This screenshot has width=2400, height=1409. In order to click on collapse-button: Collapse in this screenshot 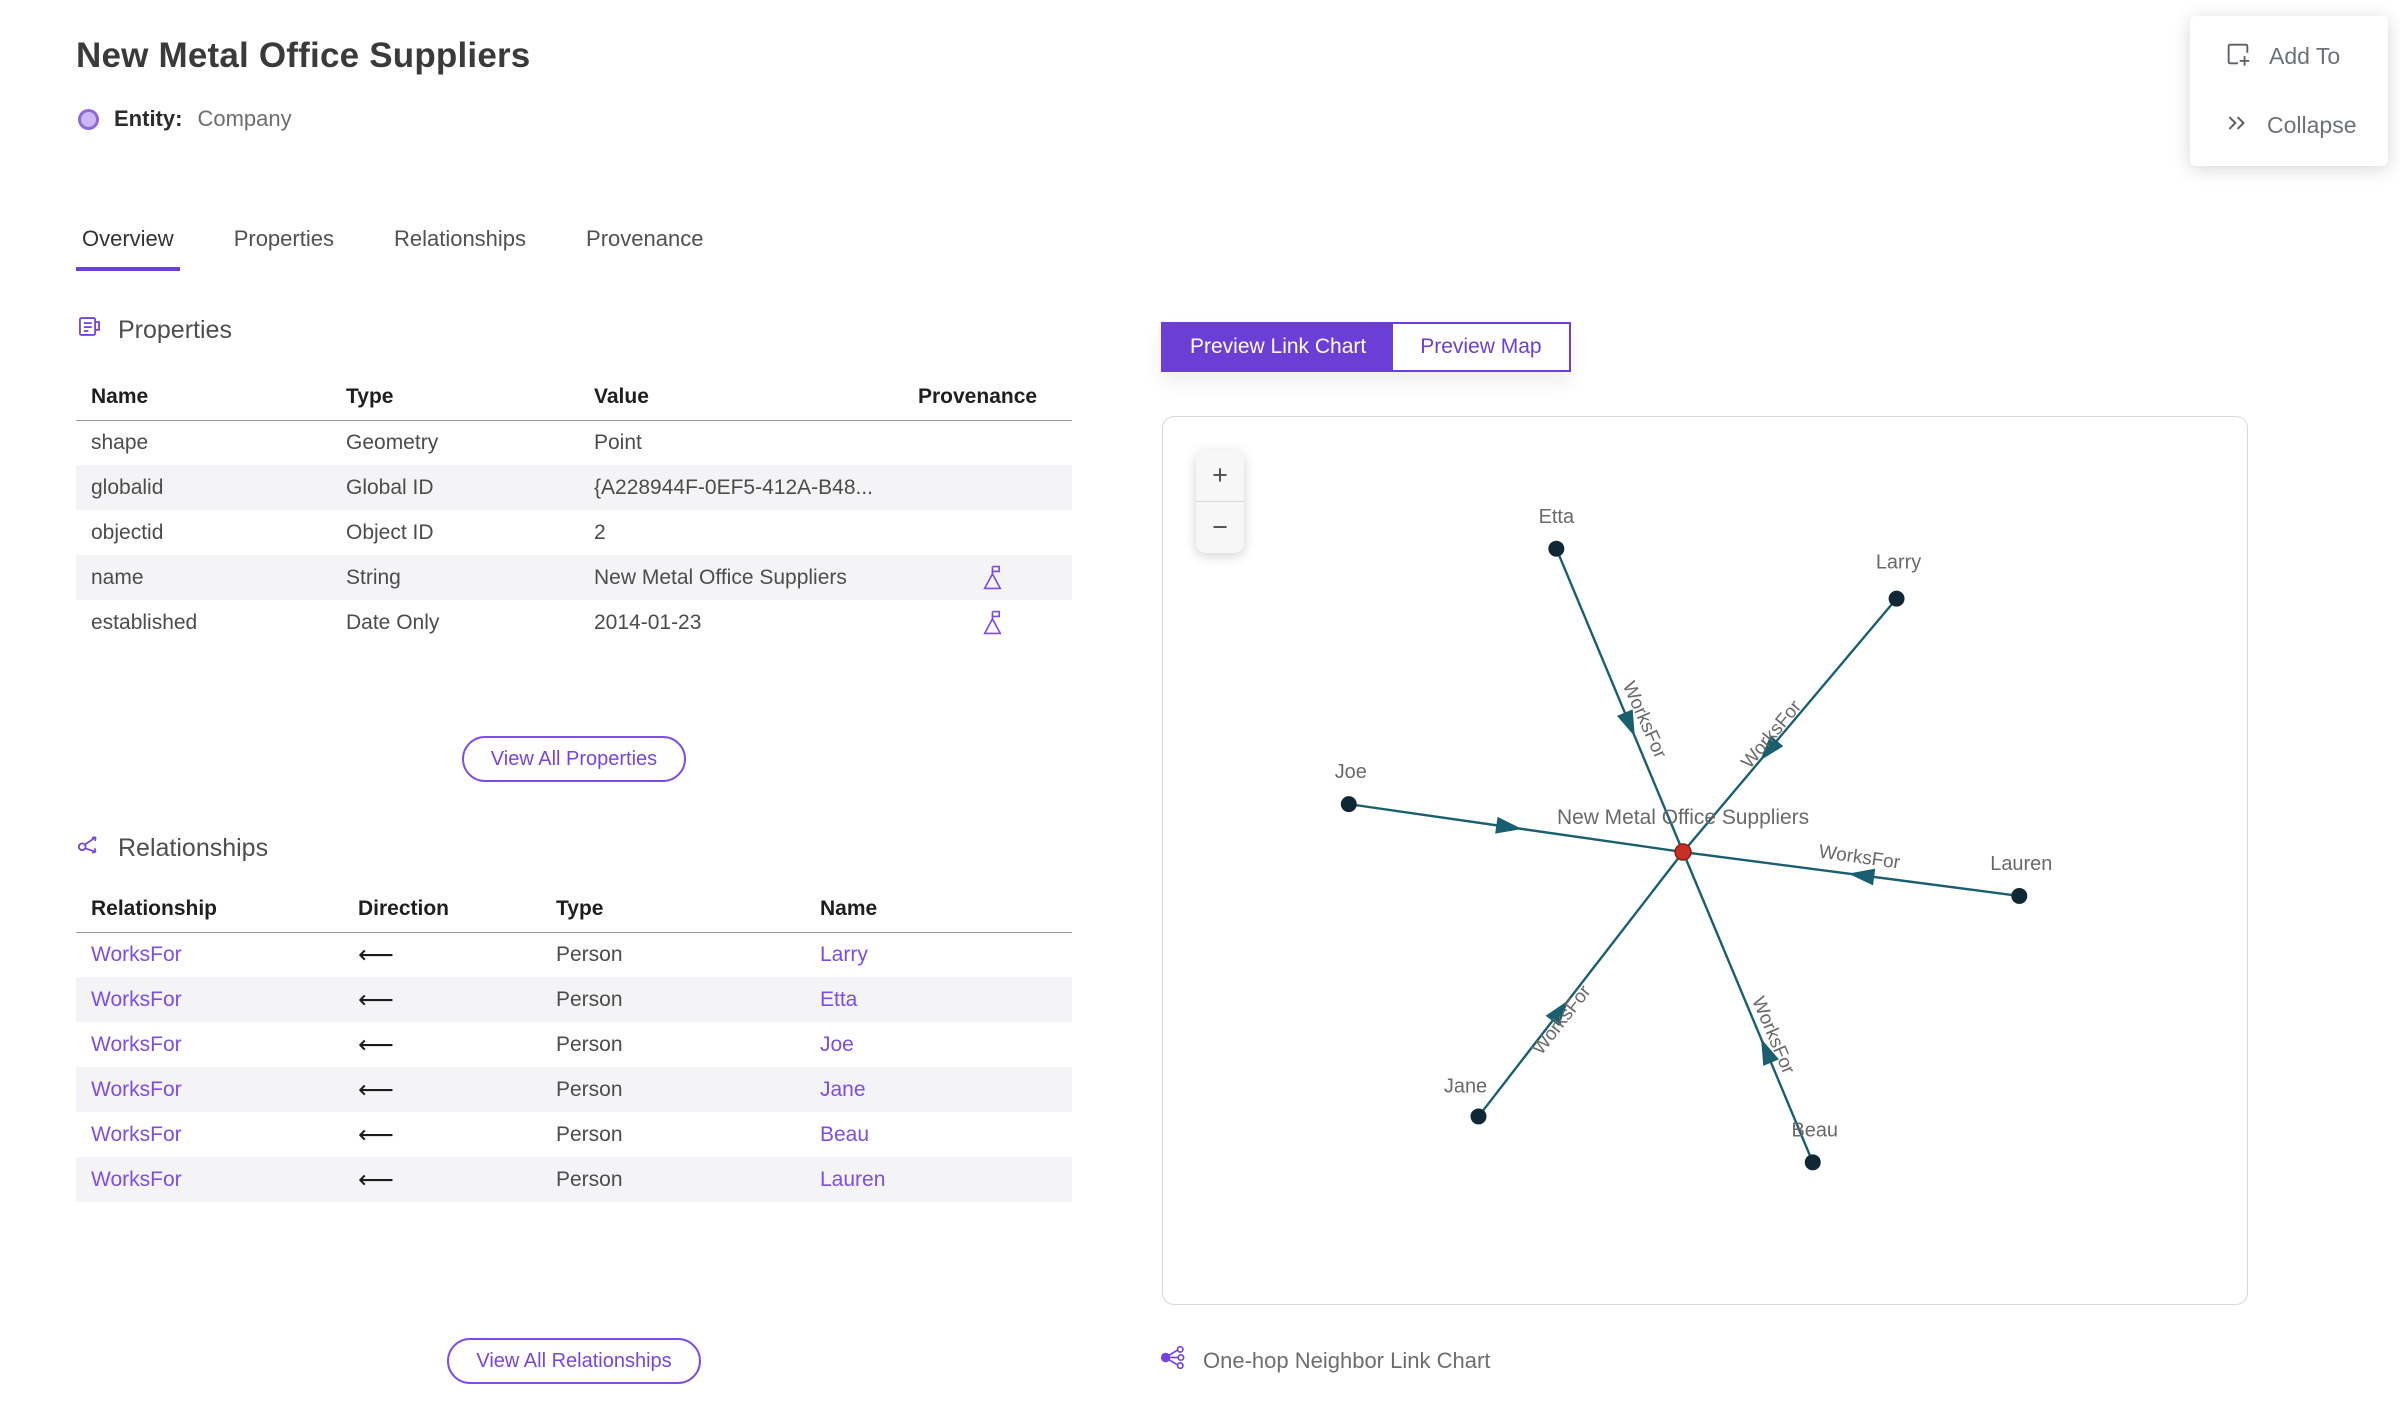, I will do `click(2306, 125)`.